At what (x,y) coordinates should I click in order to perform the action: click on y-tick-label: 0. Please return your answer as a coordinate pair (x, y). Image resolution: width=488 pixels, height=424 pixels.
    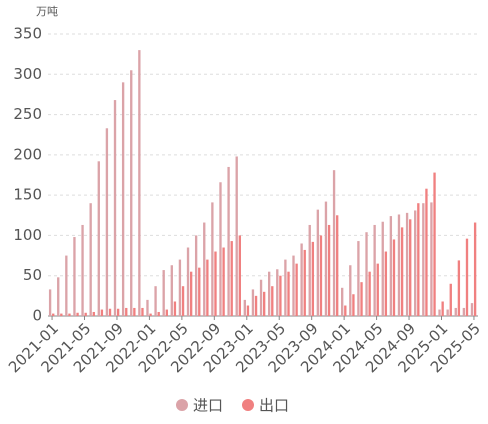
    Looking at the image, I should click on (37, 316).